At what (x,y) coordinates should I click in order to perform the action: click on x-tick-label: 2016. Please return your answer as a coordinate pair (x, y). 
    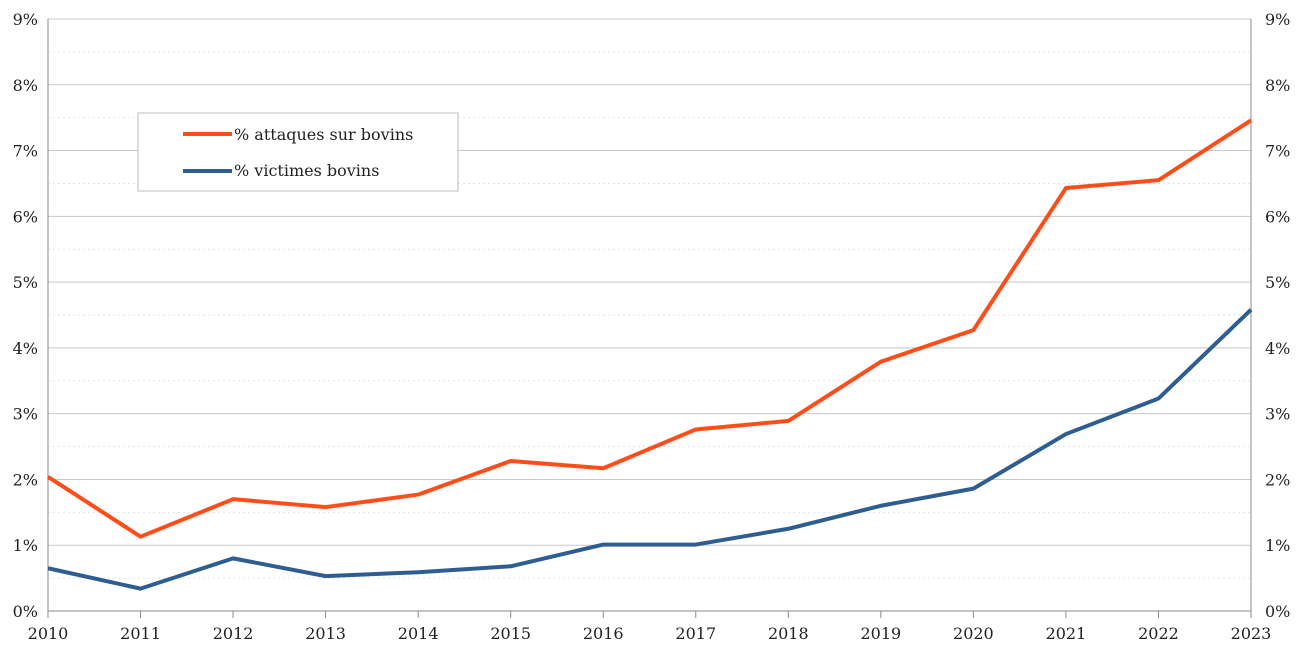
    Looking at the image, I should click on (603, 633).